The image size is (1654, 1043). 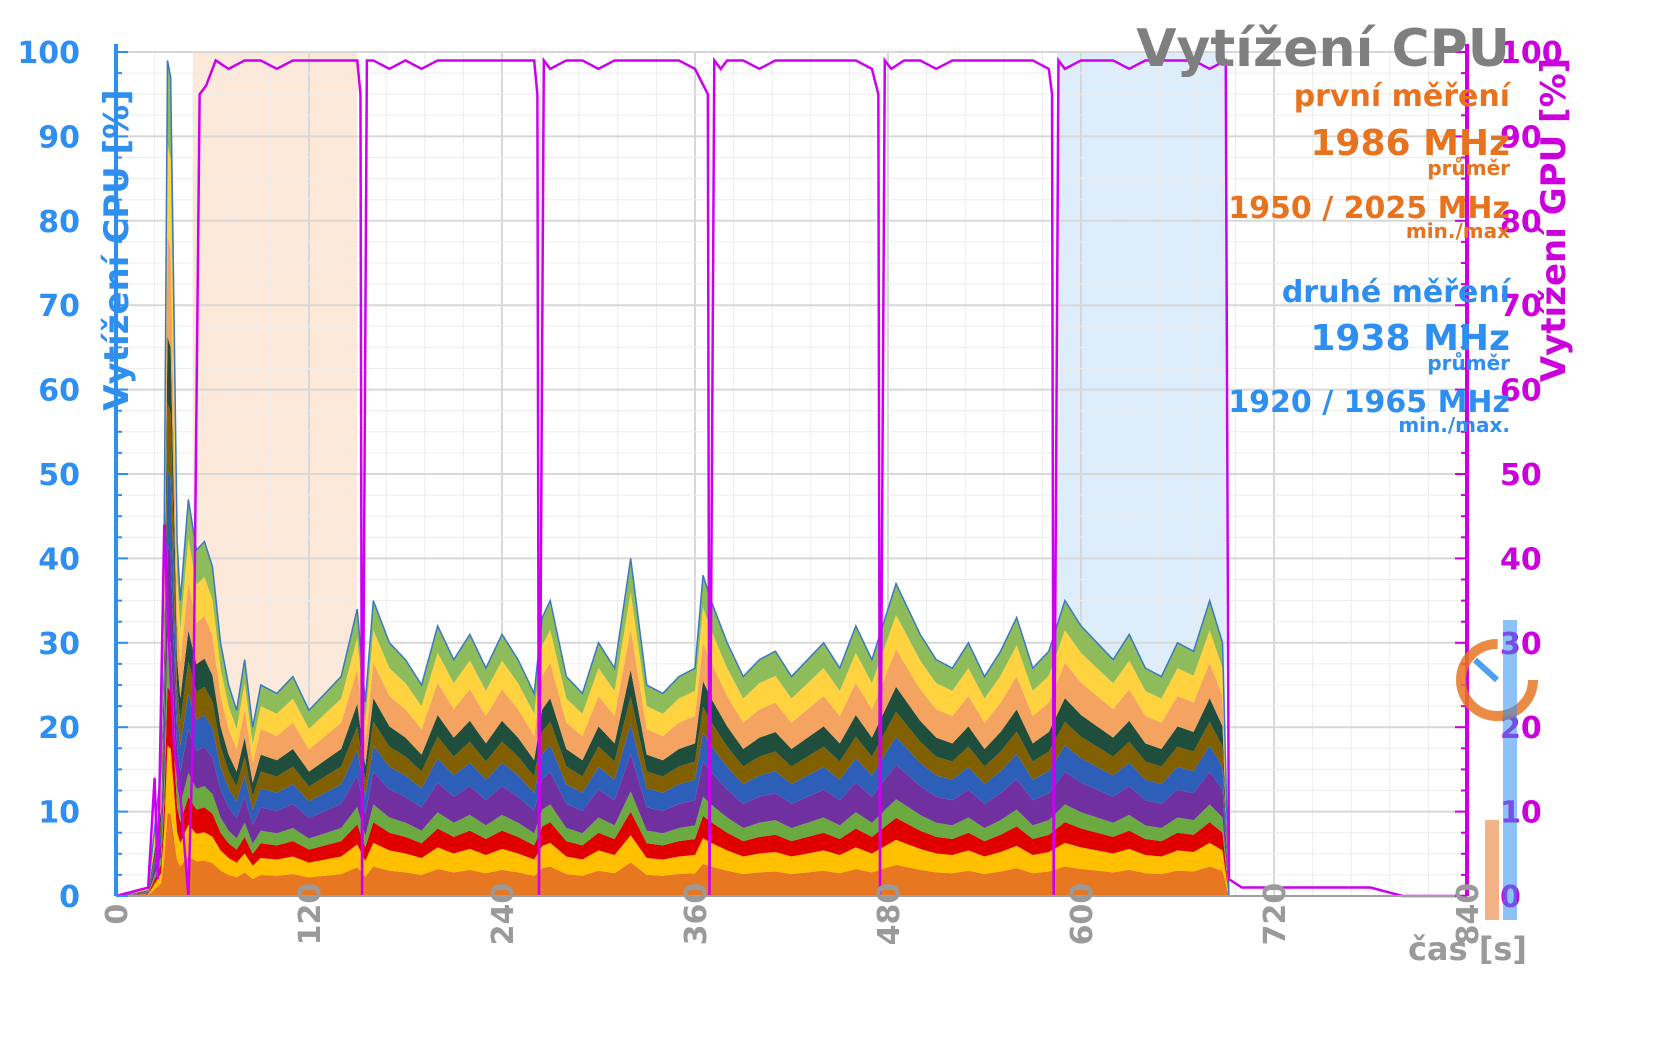 What do you see at coordinates (1403, 96) in the screenshot?
I see `legend-first-label: první měření` at bounding box center [1403, 96].